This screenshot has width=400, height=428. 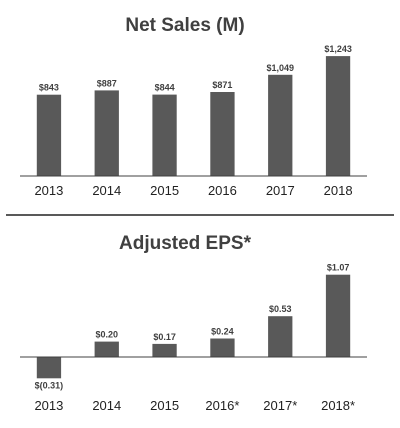 I want to click on value-label: $1.07, so click(x=338, y=268).